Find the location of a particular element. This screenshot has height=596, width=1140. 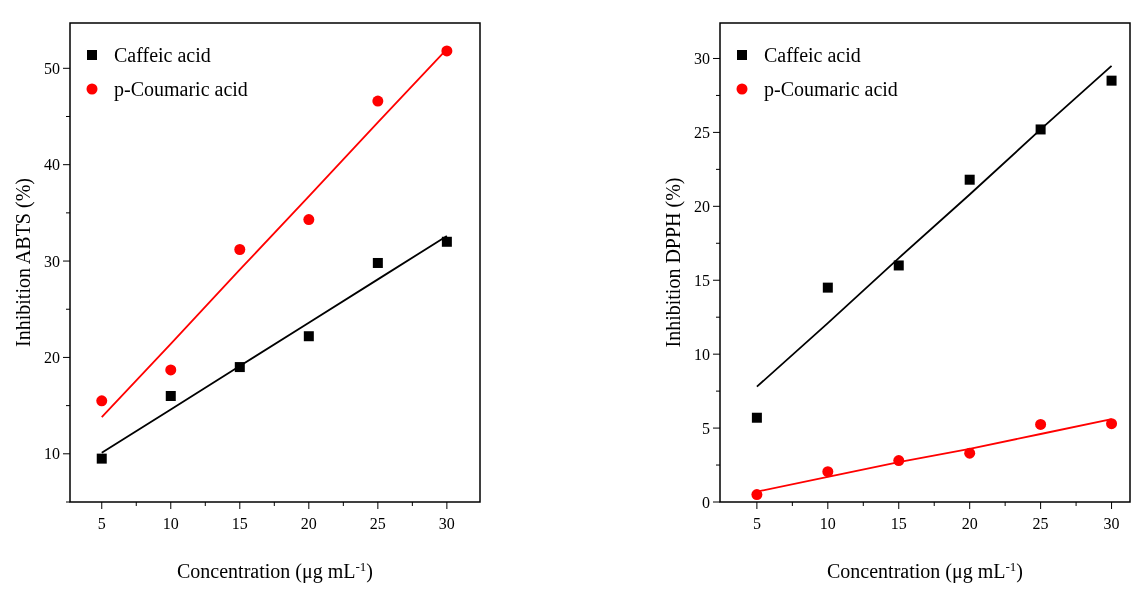

y-axis-title: Inhibition DPPH (%) is located at coordinates (673, 262).